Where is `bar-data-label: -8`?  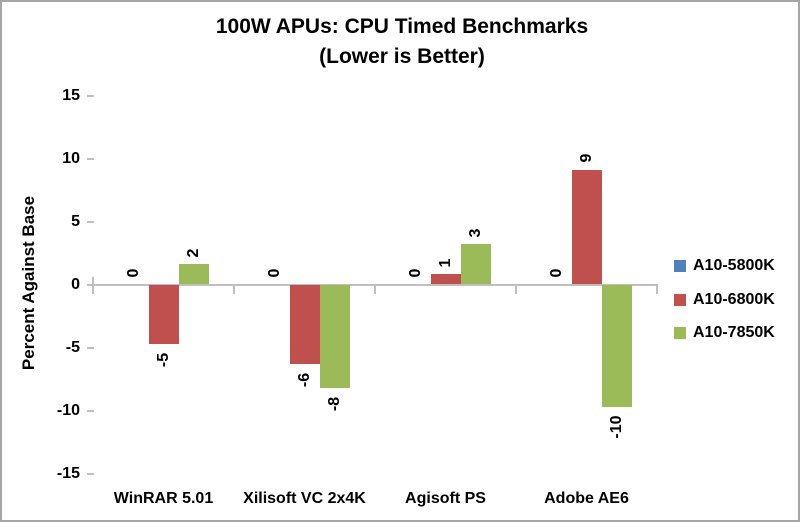
bar-data-label: -8 is located at coordinates (334, 403).